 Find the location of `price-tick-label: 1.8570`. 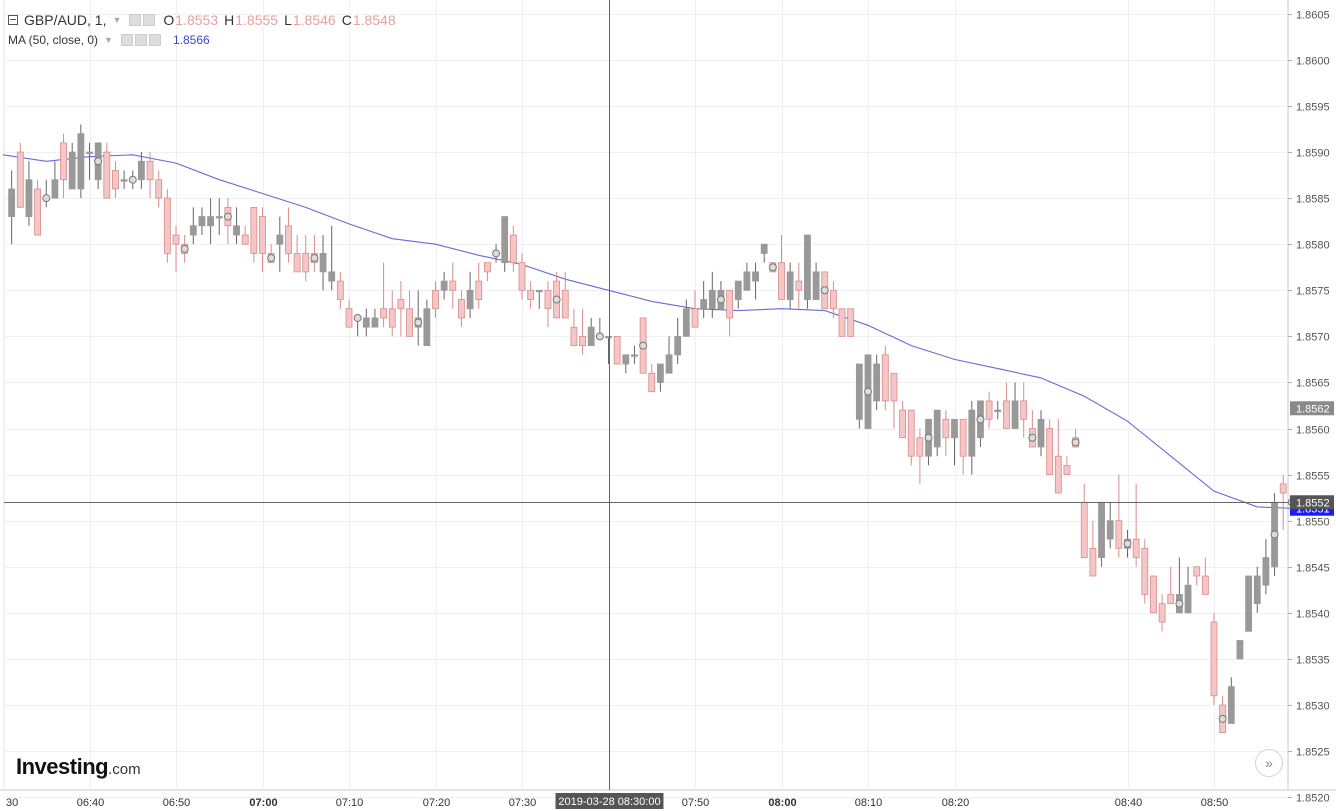

price-tick-label: 1.8570 is located at coordinates (1313, 338).